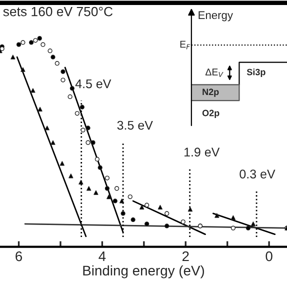 The height and width of the screenshot is (287, 287). What do you see at coordinates (135, 125) in the screenshot?
I see `ref-line-label: 3.5 eV` at bounding box center [135, 125].